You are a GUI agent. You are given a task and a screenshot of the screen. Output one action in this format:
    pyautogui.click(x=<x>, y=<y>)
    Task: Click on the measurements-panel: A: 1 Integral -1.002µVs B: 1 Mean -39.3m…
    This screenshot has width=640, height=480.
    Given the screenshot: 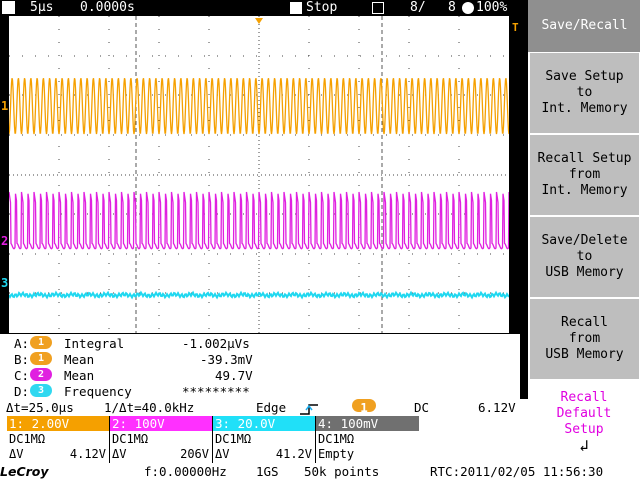 What is the action you would take?
    pyautogui.click(x=260, y=367)
    